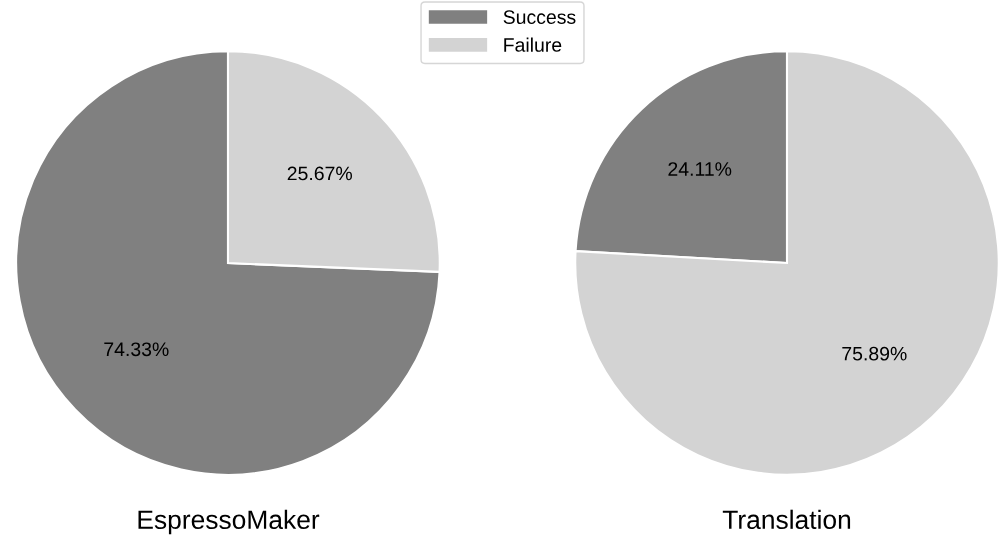 This screenshot has height=548, width=1005. Describe the element at coordinates (533, 44) in the screenshot. I see `legend-label: Failure` at that location.